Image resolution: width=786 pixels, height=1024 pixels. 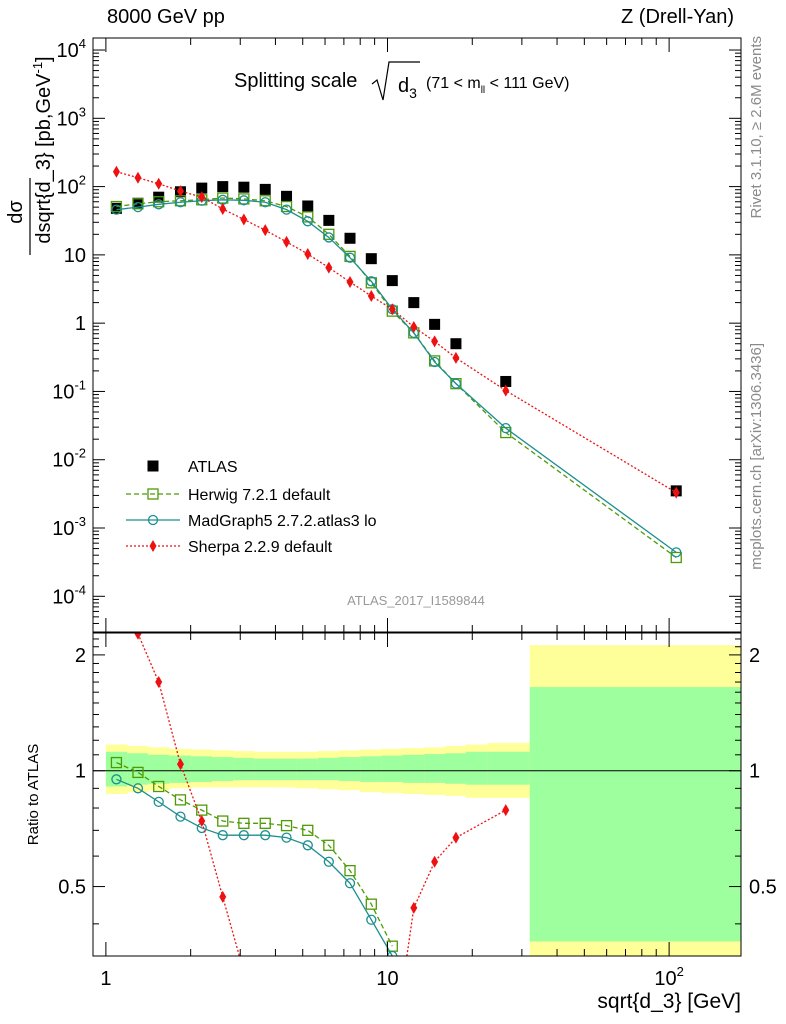 What do you see at coordinates (75, 256) in the screenshot?
I see `y-tick-label: 10` at bounding box center [75, 256].